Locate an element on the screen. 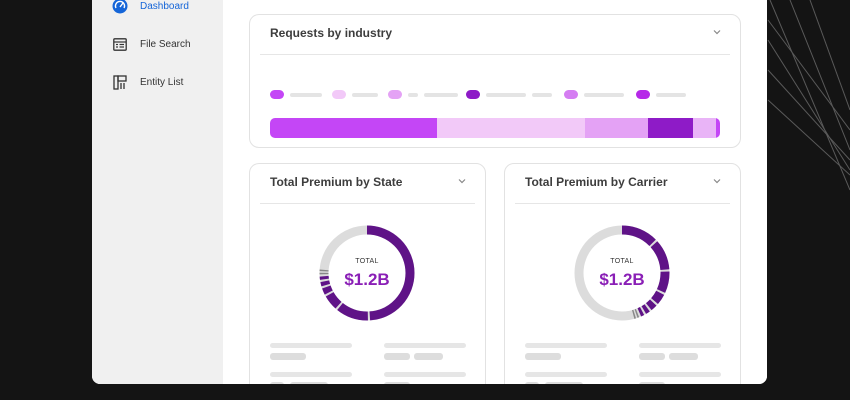 The width and height of the screenshot is (850, 400). sidebar-item-file-search: File Search is located at coordinates (151, 44).